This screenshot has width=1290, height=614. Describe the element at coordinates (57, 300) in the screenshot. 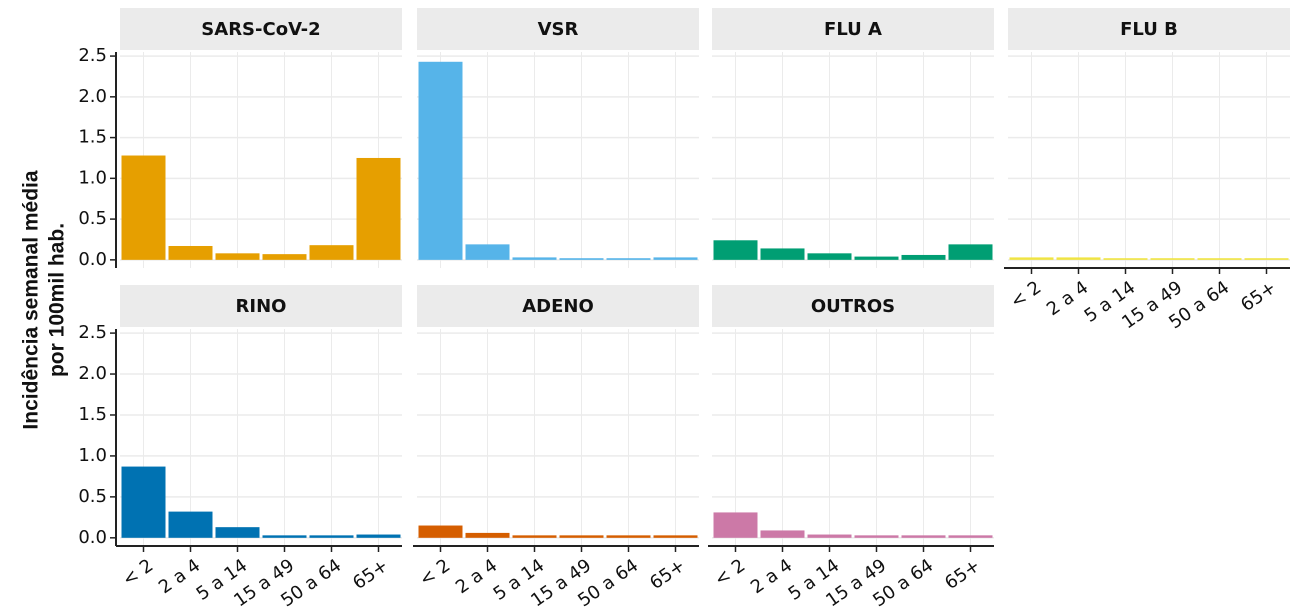

I see `y-axis-label: por 100mil hab.` at that location.